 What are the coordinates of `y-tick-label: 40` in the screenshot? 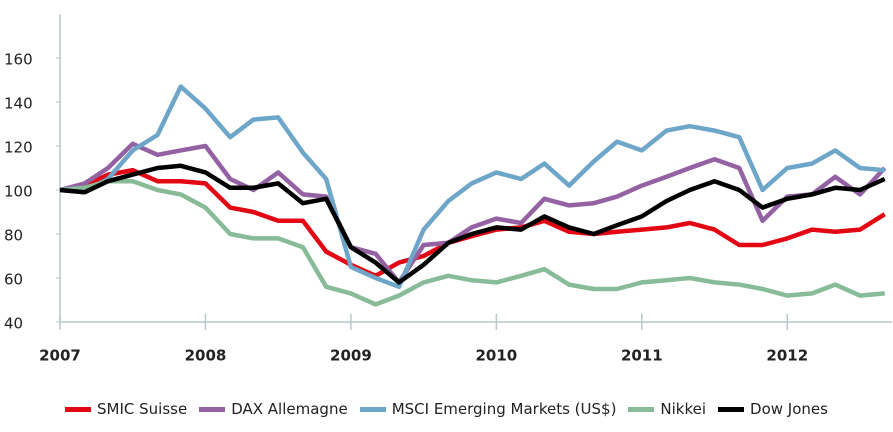 It's located at (13, 324).